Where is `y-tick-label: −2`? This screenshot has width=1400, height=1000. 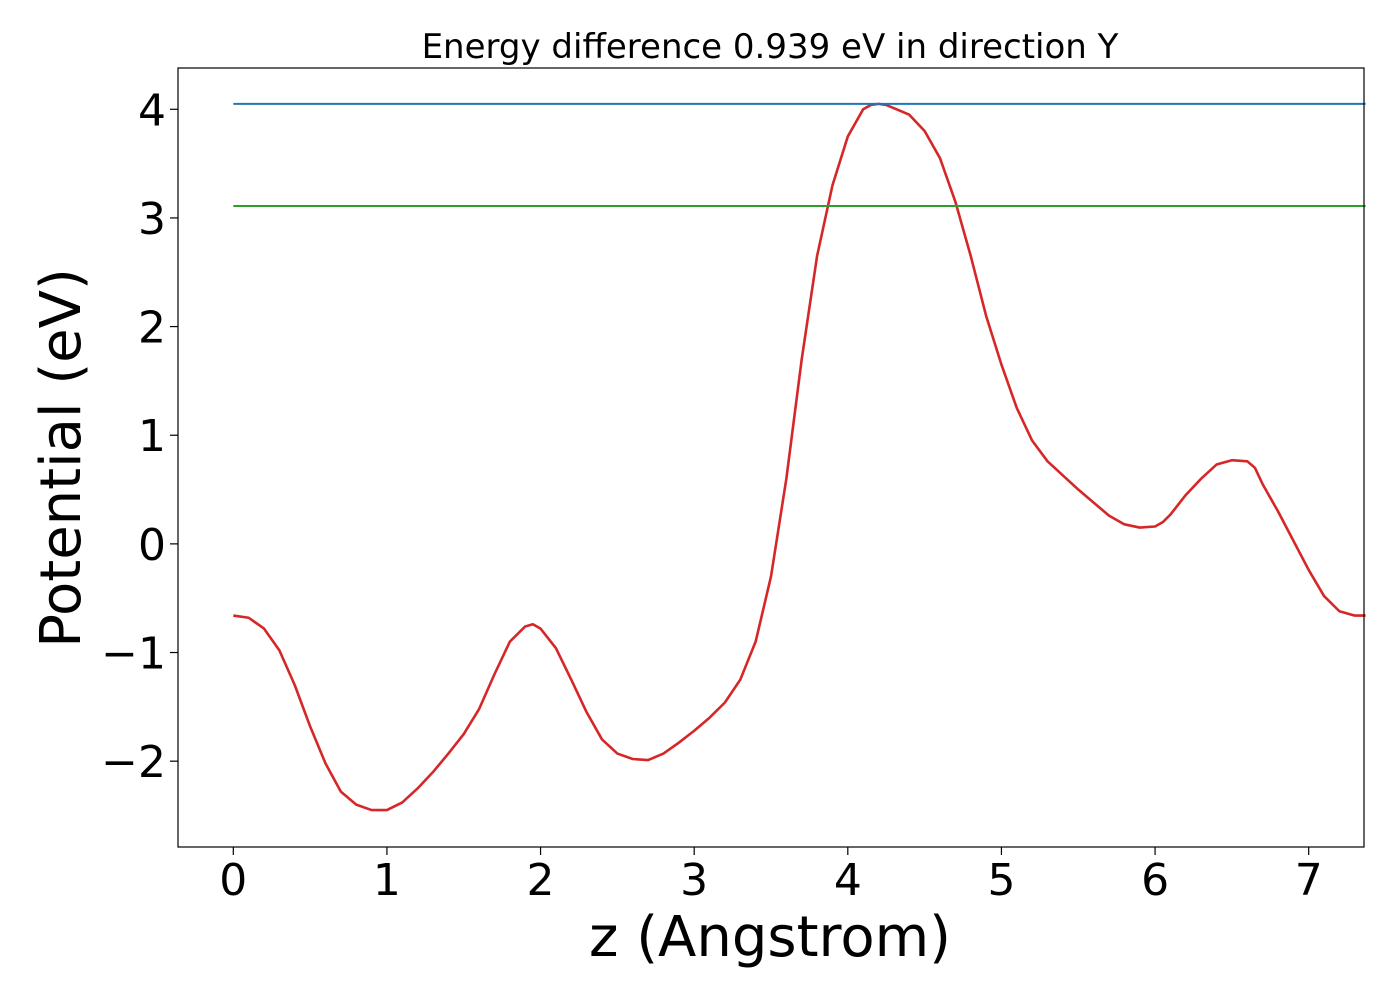 y-tick-label: −2 is located at coordinates (133, 762).